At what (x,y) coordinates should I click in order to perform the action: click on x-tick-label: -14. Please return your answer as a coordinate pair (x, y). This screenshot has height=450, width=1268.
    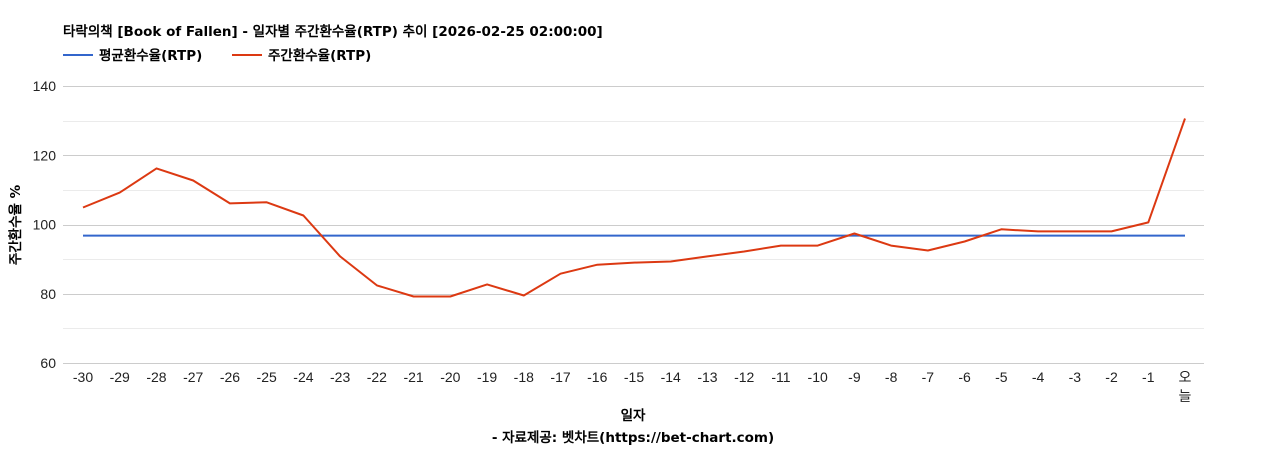
    Looking at the image, I should click on (671, 377).